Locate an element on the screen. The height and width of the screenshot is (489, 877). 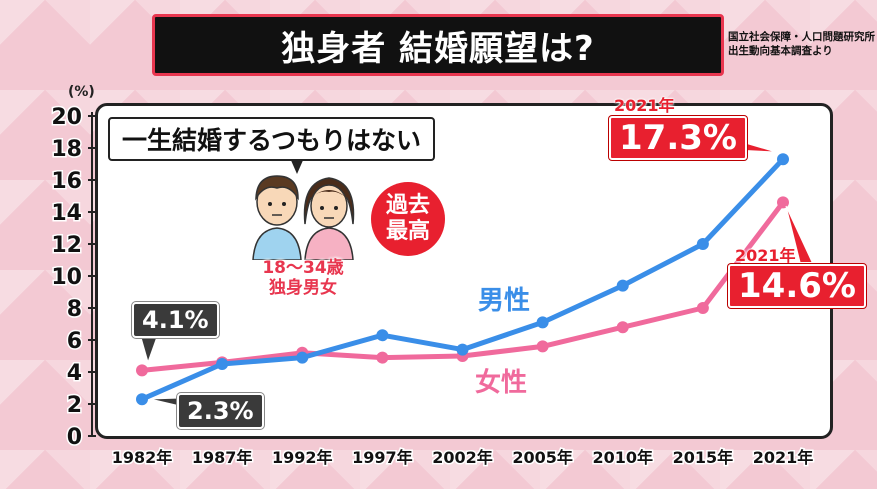
female-2021-year: 2021年 is located at coordinates (765, 255).